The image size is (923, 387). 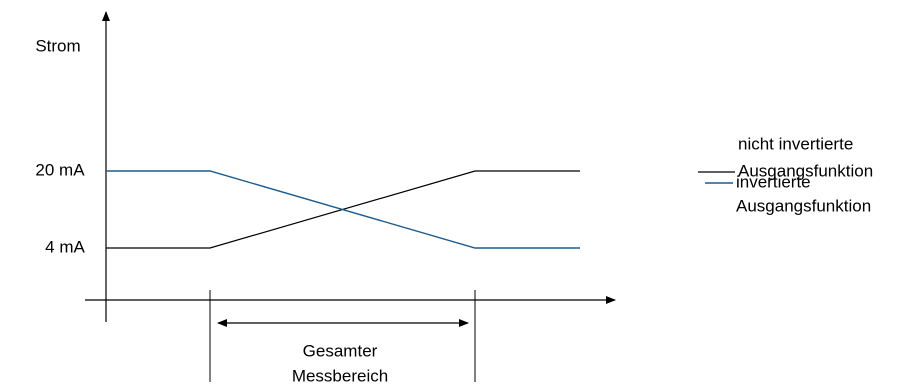 What do you see at coordinates (343, 209) in the screenshot?
I see `inverted-curve` at bounding box center [343, 209].